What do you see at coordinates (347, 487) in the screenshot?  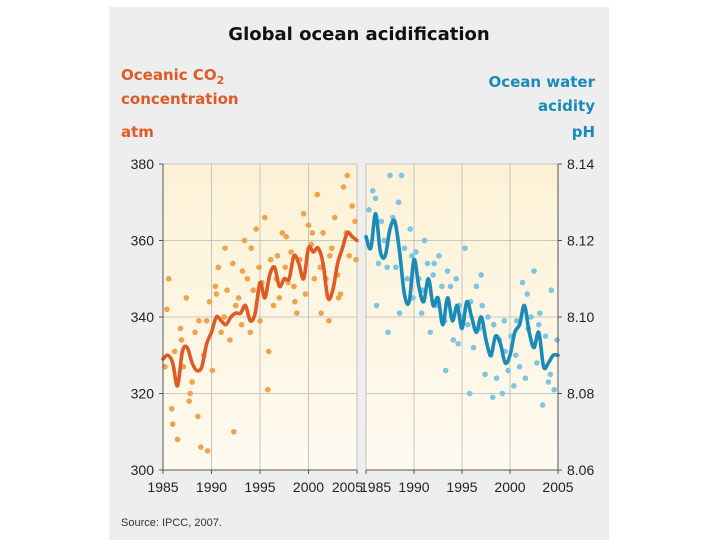 I see `co2-x-tick-label: 2005` at bounding box center [347, 487].